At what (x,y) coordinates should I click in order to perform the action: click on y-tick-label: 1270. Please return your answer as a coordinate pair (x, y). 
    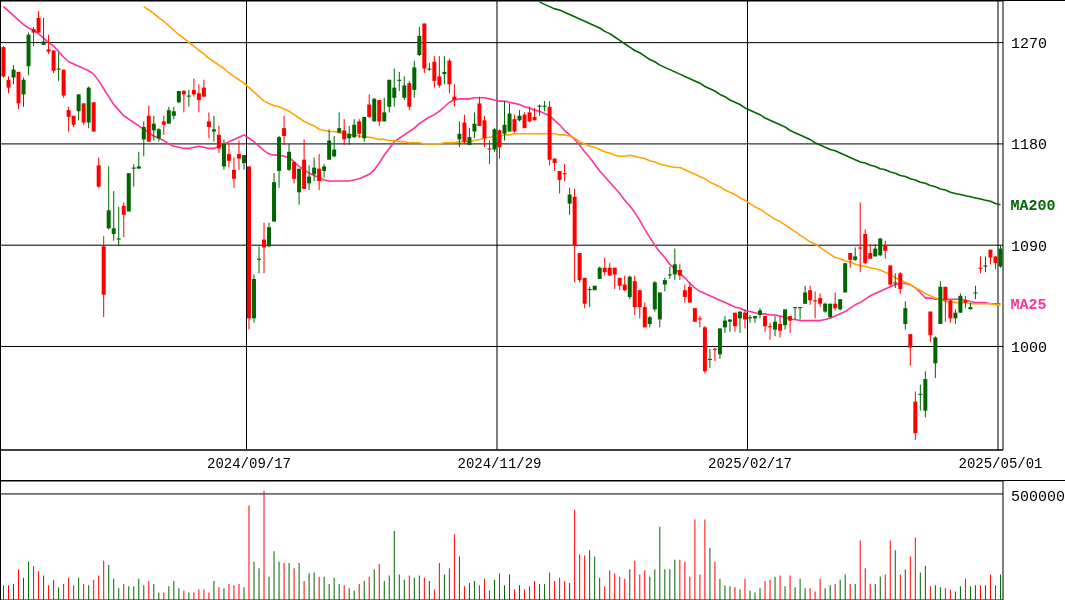
    Looking at the image, I should click on (1029, 44).